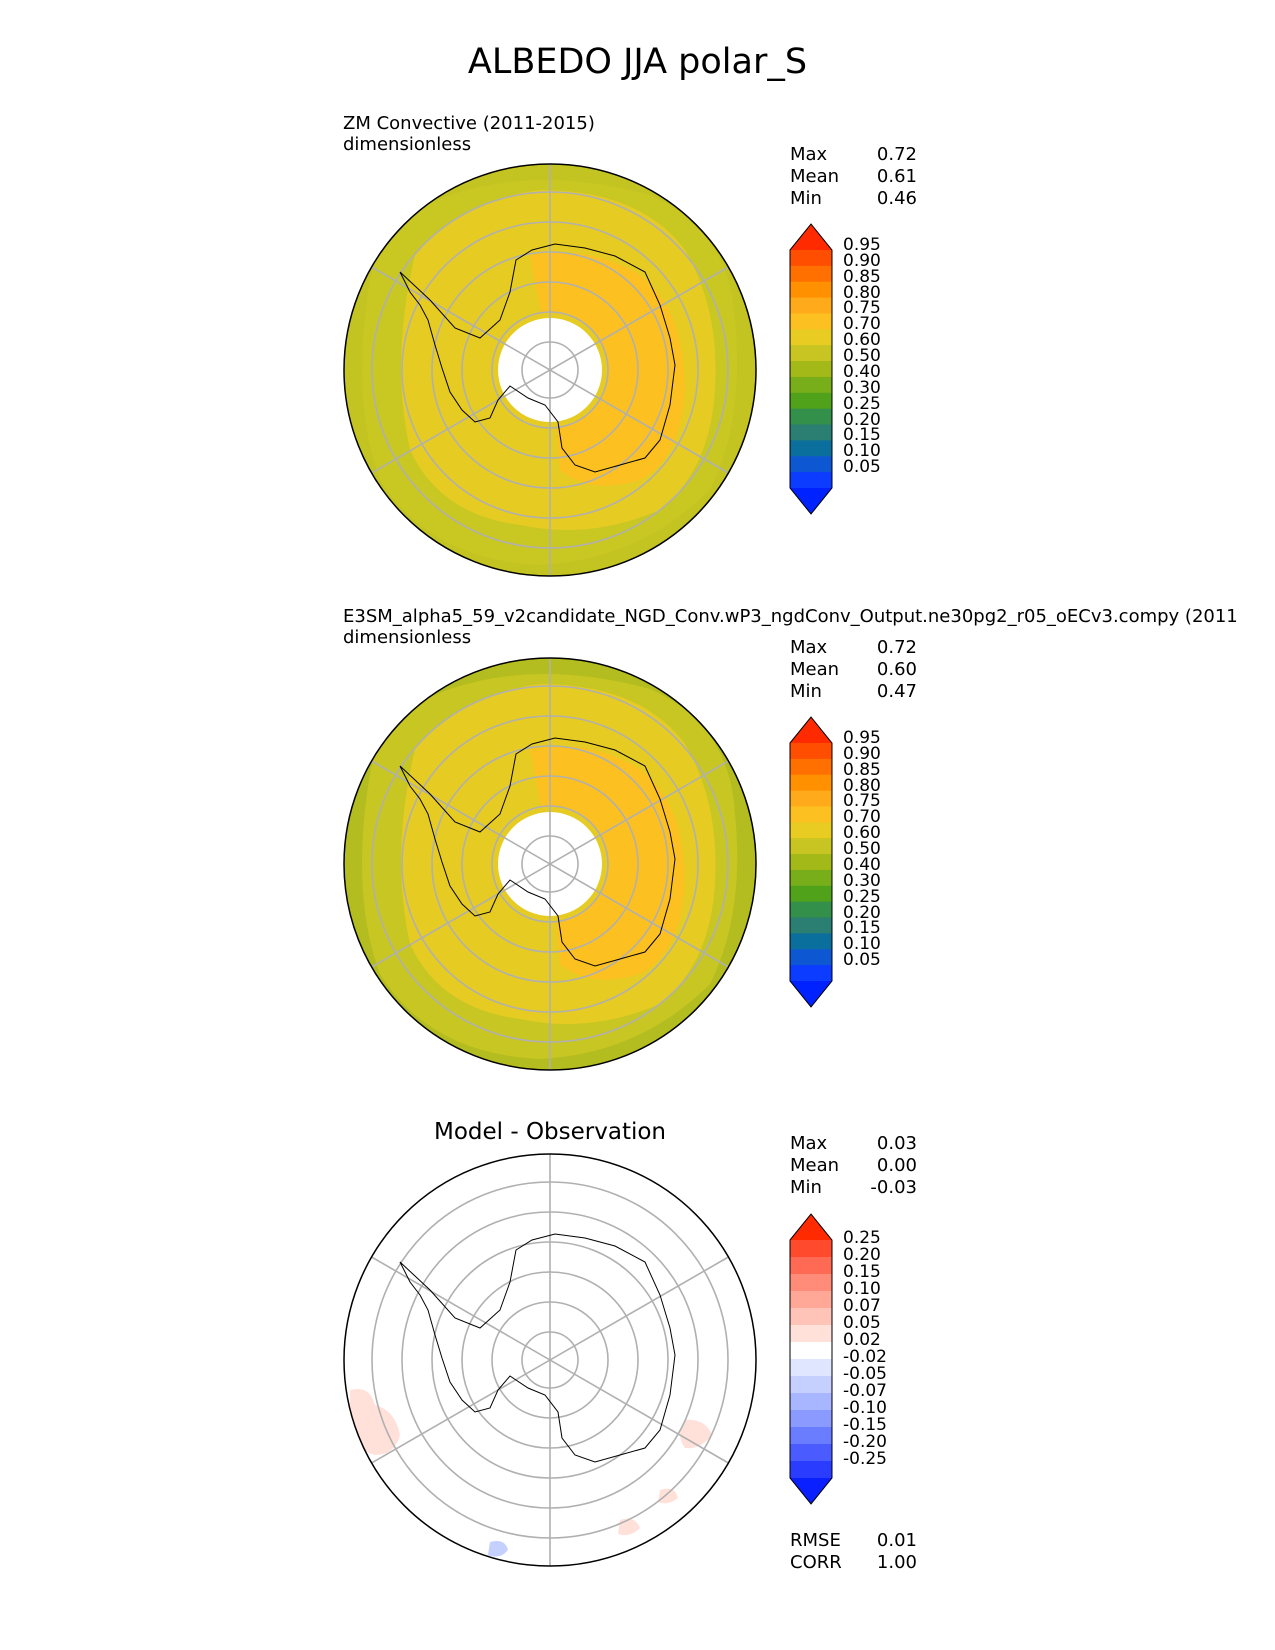  What do you see at coordinates (853, 177) in the screenshot?
I see `panel1-stats: Max 0.72 Mean 0.61 Min 0.46` at bounding box center [853, 177].